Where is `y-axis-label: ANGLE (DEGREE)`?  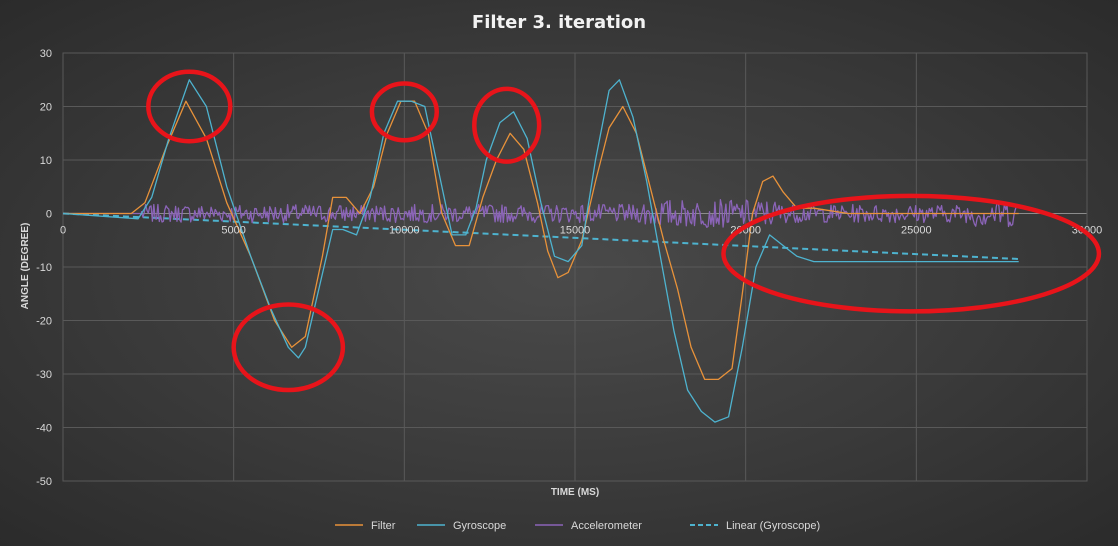 y-axis-label: ANGLE (DEGREE) is located at coordinates (25, 266).